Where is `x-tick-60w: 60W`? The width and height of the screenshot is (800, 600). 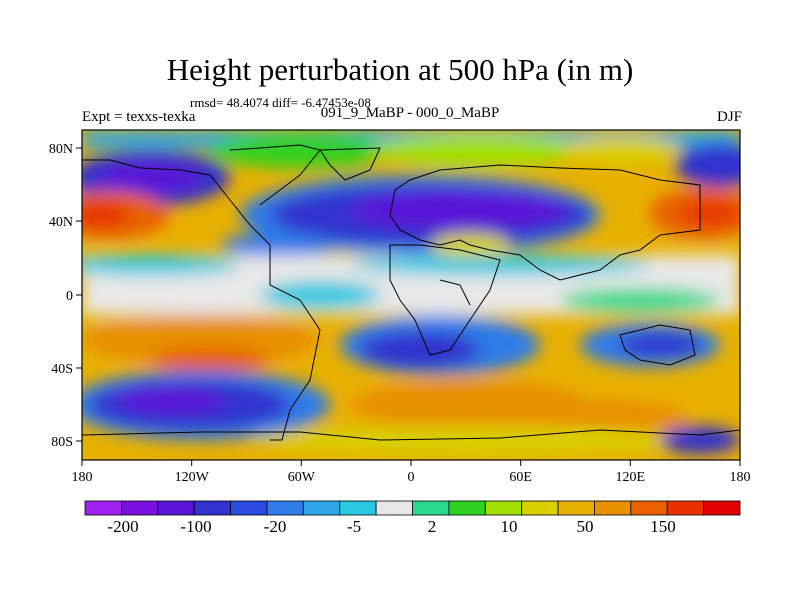
x-tick-60w: 60W is located at coordinates (302, 477).